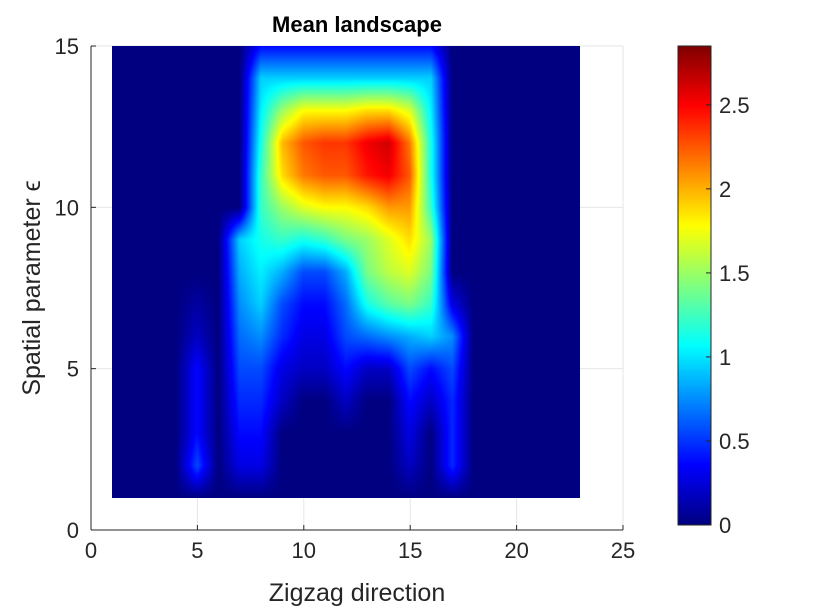  What do you see at coordinates (734, 105) in the screenshot?
I see `colorbar-tick-label: 2.5` at bounding box center [734, 105].